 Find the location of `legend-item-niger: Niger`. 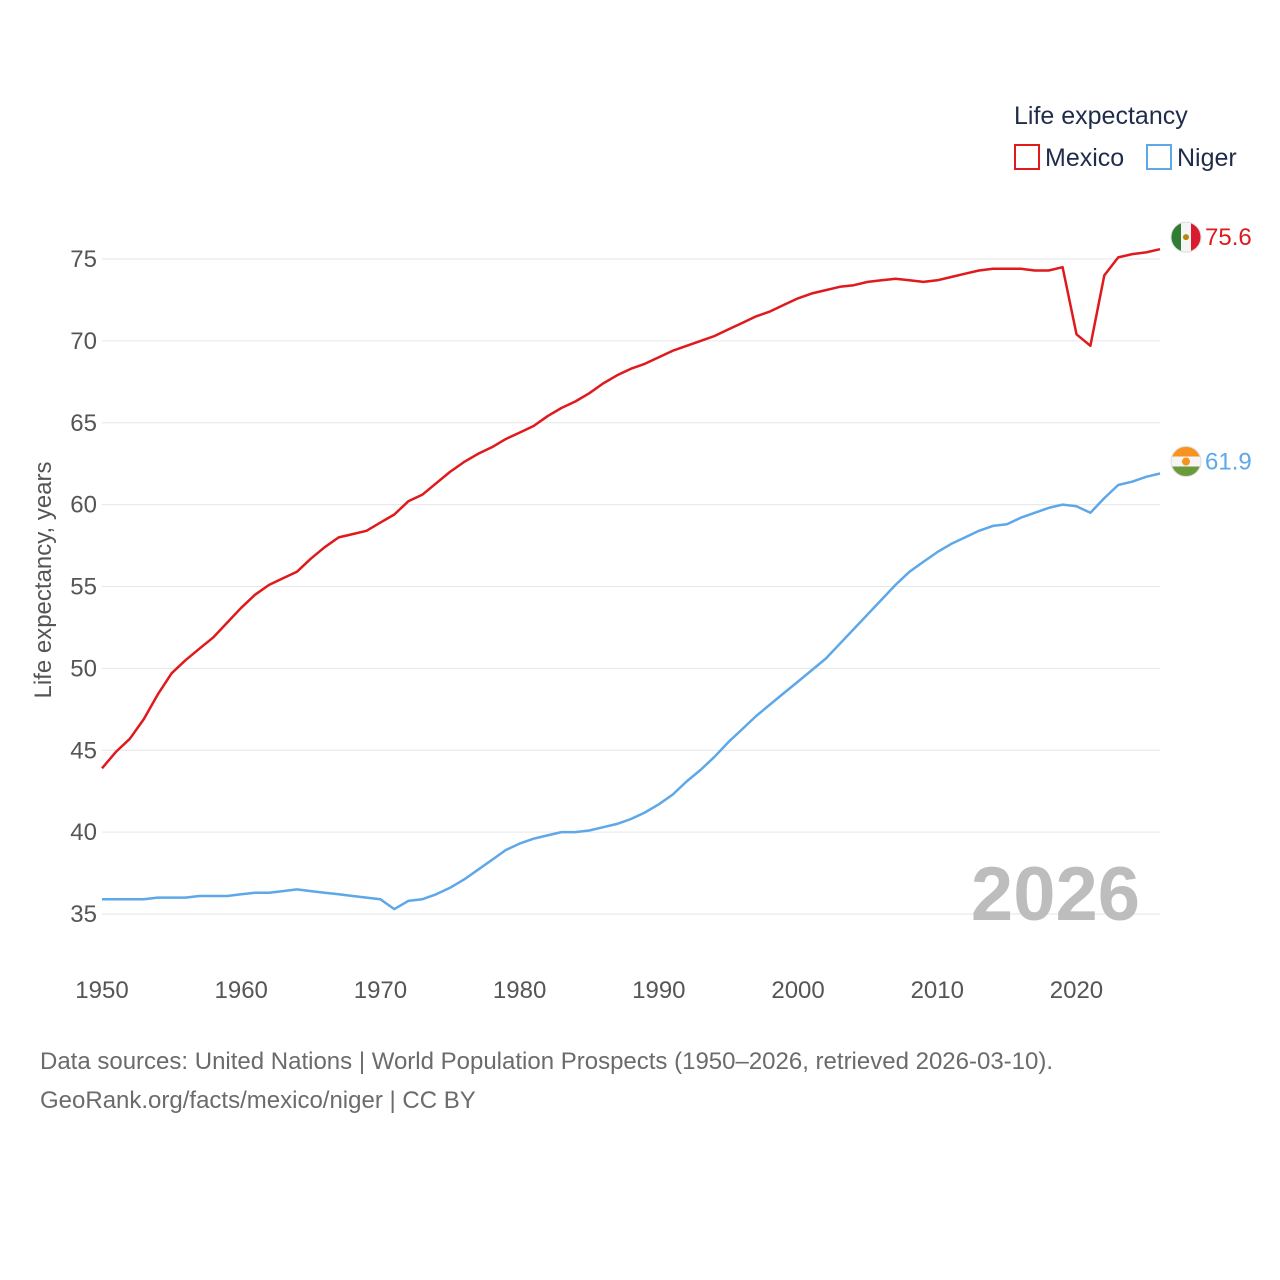

legend-item-niger: Niger is located at coordinates (1191, 158).